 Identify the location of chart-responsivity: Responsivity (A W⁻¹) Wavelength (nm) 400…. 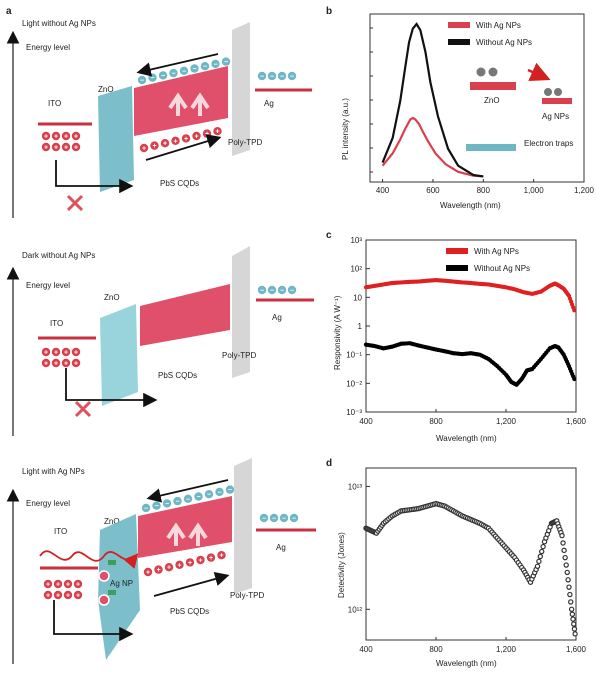
(460, 339).